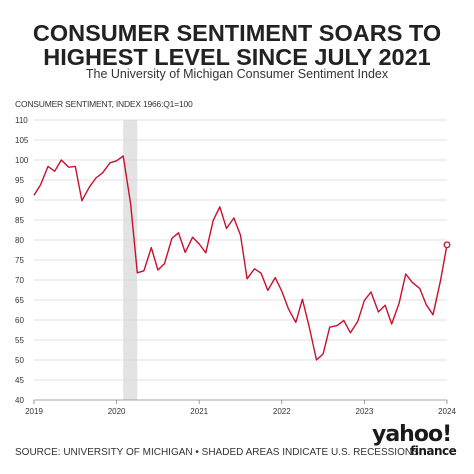 The height and width of the screenshot is (474, 474). I want to click on y-tick-label: 70, so click(19, 280).